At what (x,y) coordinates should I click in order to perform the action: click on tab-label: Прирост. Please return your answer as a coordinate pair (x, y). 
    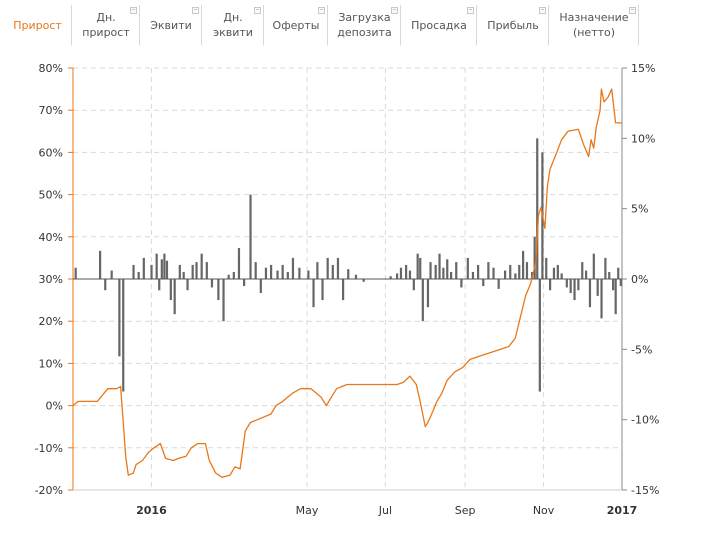
    Looking at the image, I should click on (37, 25).